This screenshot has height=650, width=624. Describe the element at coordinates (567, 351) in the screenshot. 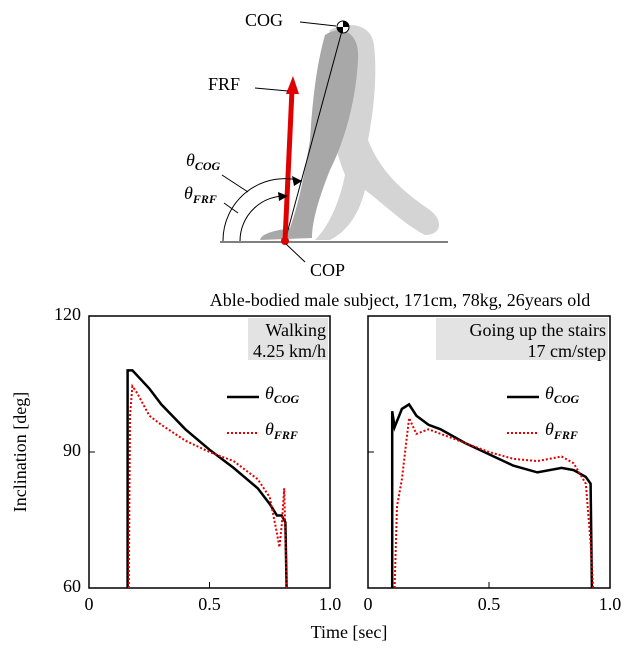

I see `panel-subtitle: 17 cm/step` at that location.